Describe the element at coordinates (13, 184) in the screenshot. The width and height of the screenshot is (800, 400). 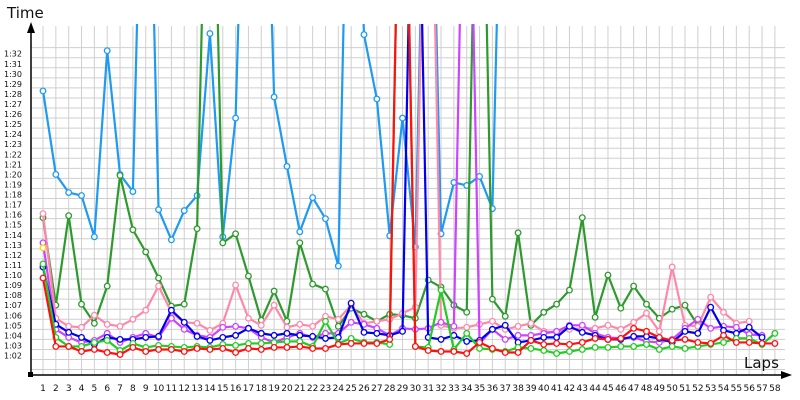
I see `y-tick-label: 1:19` at that location.